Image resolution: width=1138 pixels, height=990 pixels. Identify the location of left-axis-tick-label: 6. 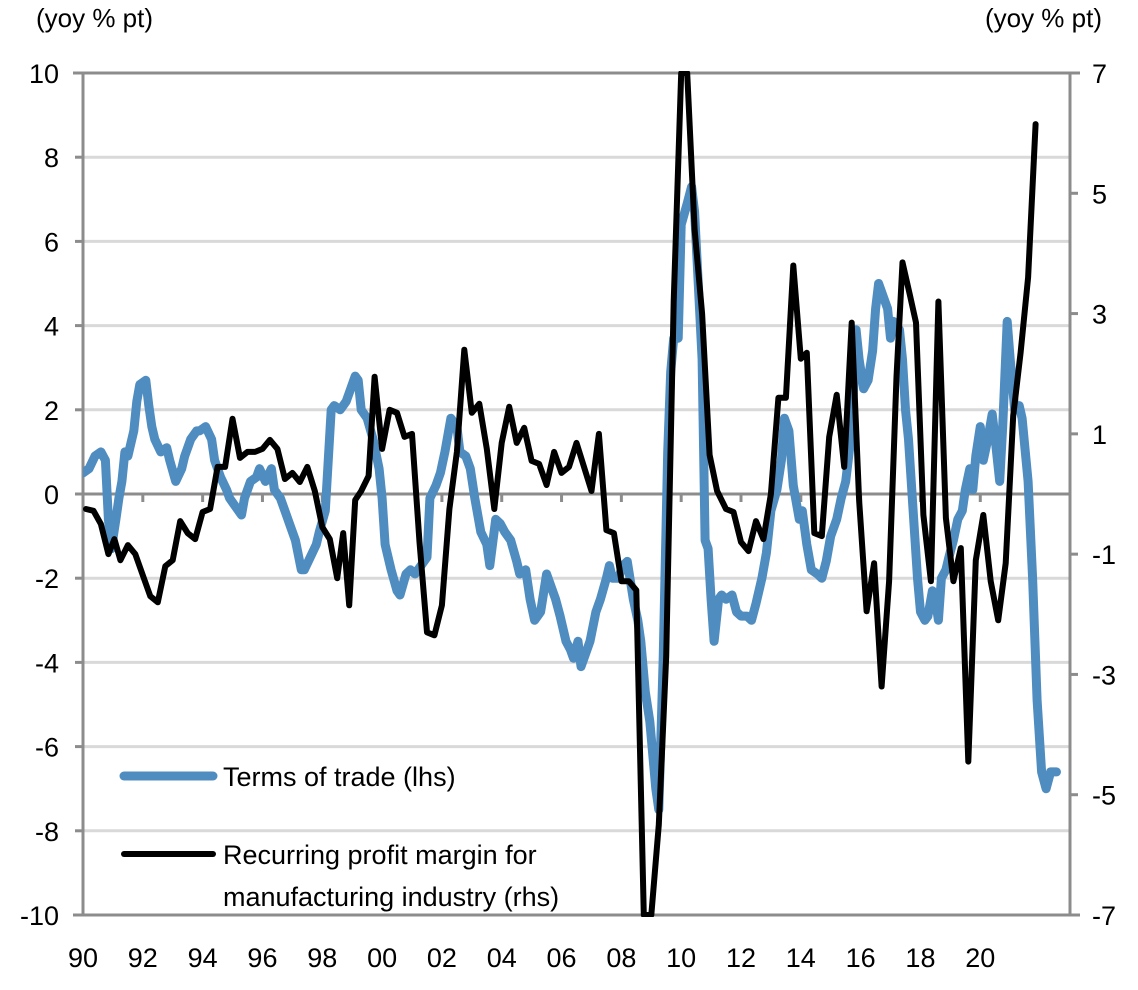
(51, 242).